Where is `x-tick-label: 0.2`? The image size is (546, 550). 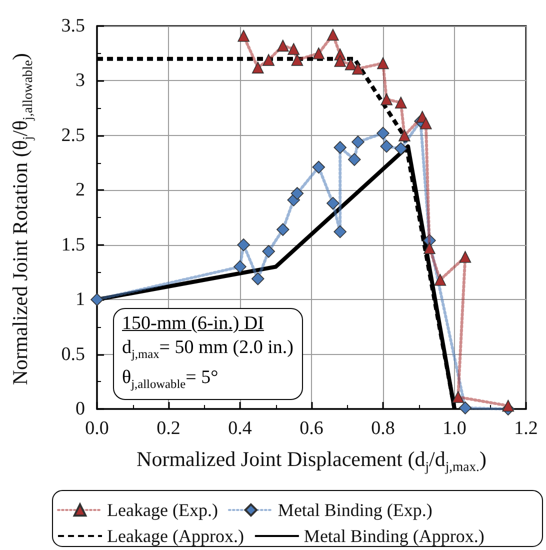 x-tick-label: 0.2 is located at coordinates (168, 428).